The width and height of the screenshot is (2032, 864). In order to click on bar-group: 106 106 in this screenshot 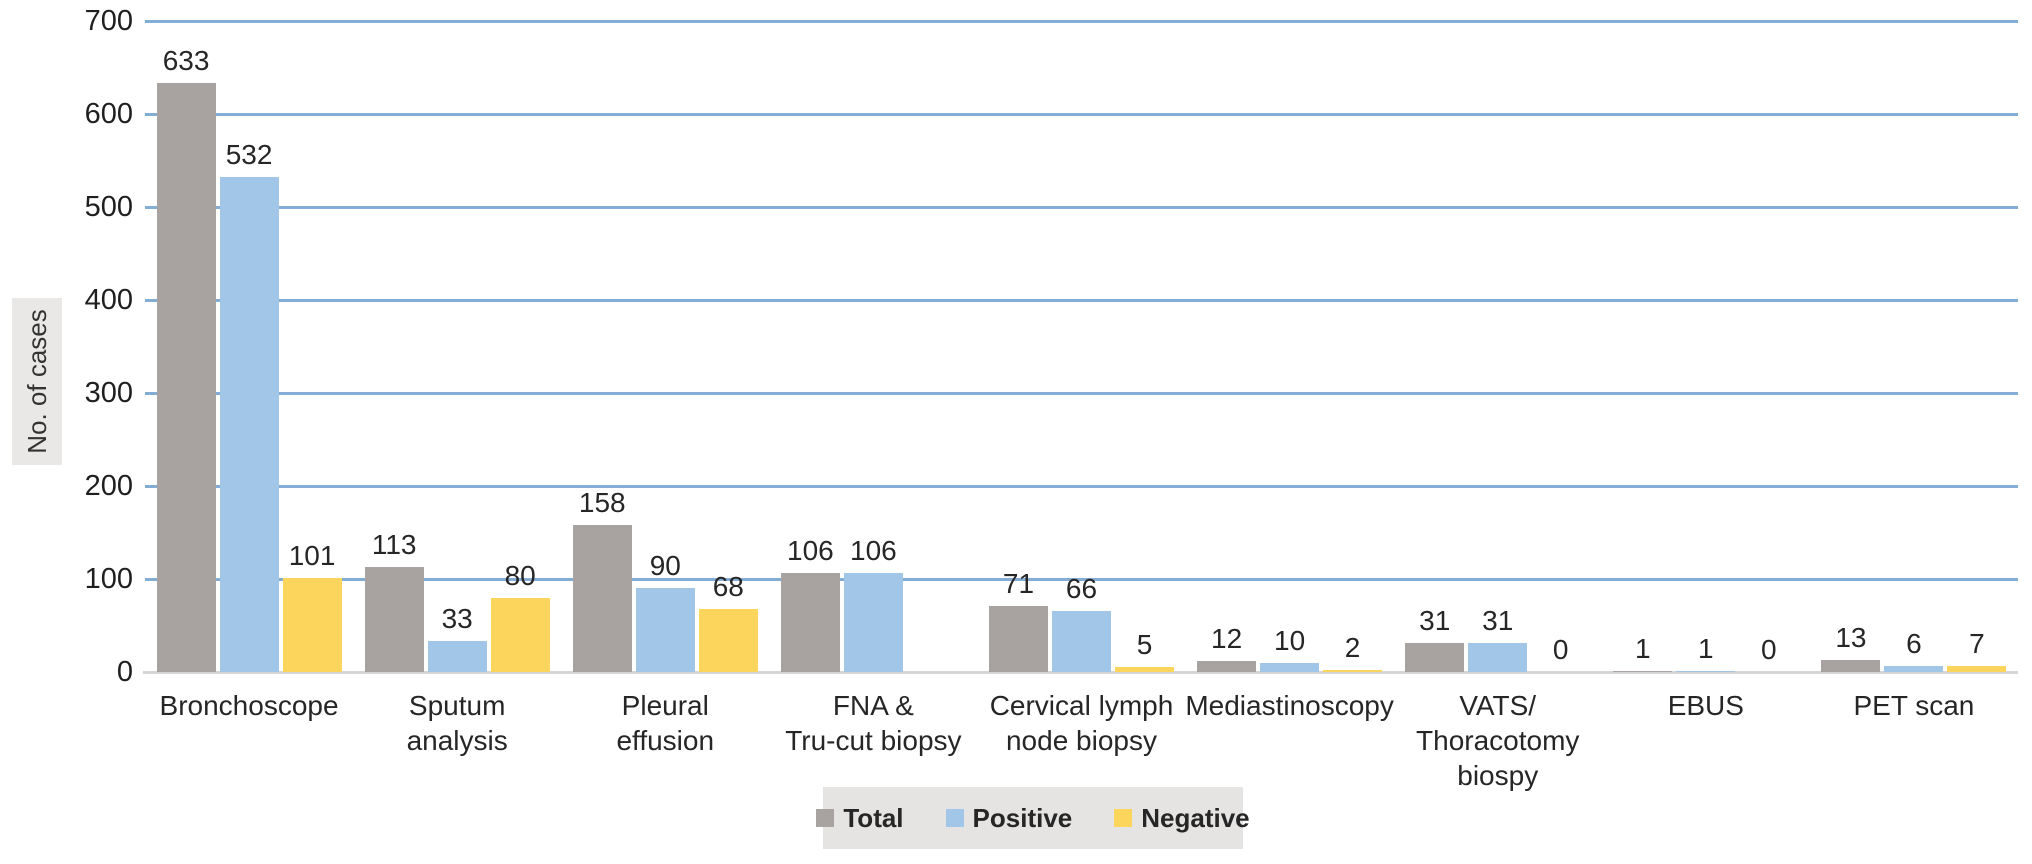, I will do `click(873, 346)`.